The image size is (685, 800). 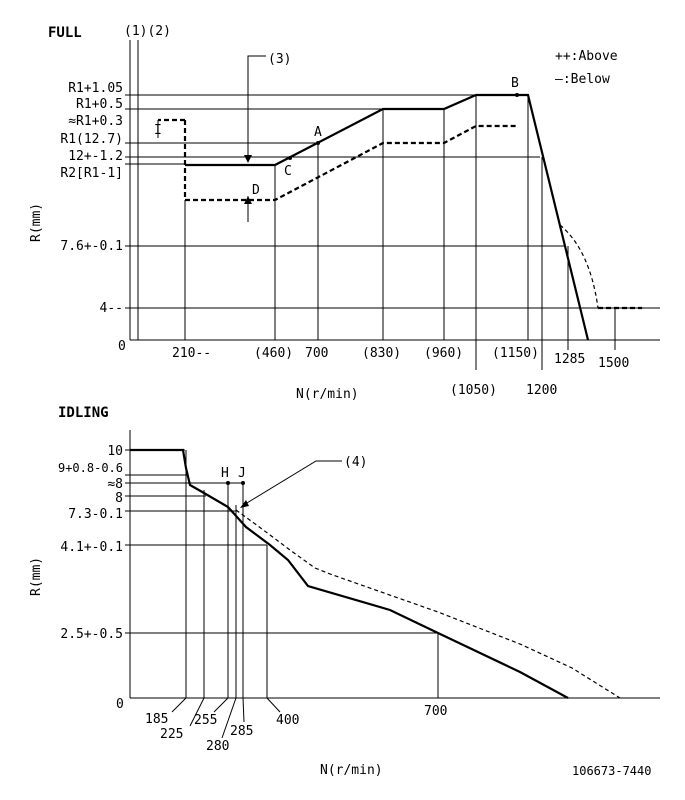 I want to click on full-point-d: D, so click(x=256, y=190).